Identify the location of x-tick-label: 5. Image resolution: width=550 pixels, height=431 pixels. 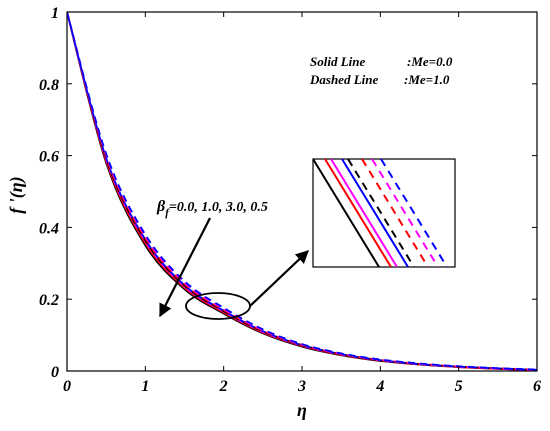
(459, 386).